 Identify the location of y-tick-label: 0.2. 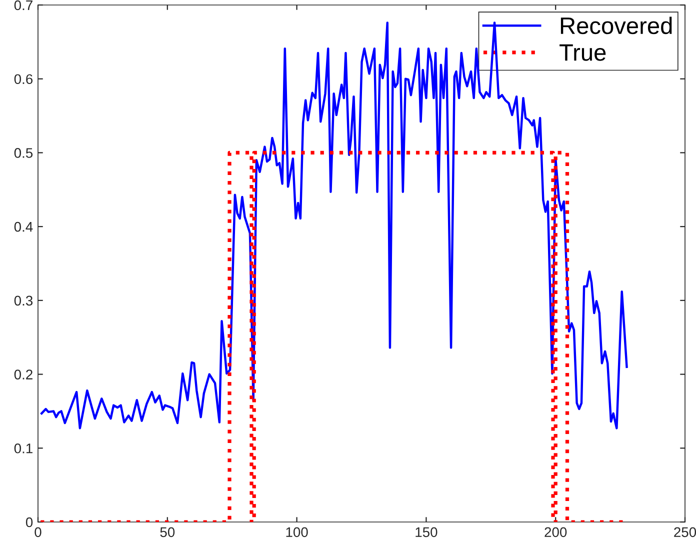
(23, 375).